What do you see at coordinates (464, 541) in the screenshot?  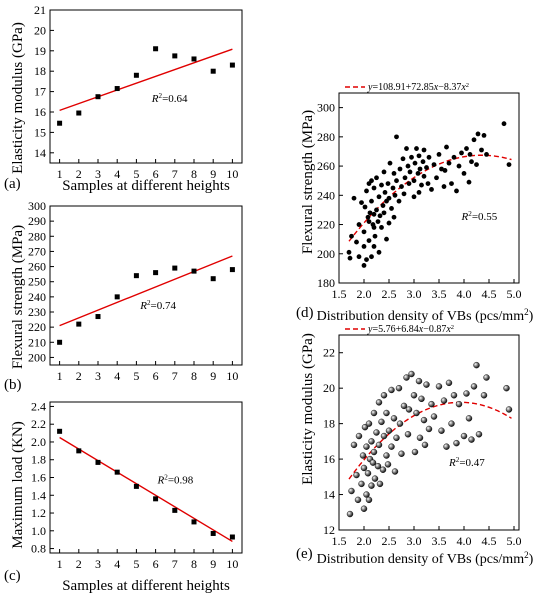 I see `x-tick-label: 4.0` at bounding box center [464, 541].